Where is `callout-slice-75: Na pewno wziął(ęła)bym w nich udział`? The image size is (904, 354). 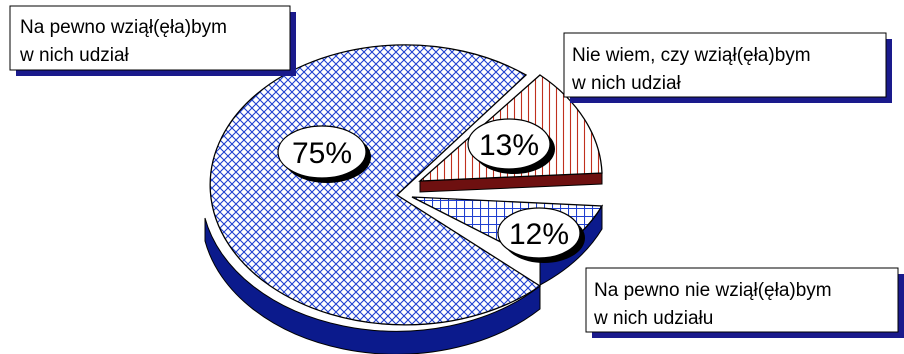
callout-slice-75: Na pewno wziął(ęła)bym w nich udział is located at coordinates (152, 40).